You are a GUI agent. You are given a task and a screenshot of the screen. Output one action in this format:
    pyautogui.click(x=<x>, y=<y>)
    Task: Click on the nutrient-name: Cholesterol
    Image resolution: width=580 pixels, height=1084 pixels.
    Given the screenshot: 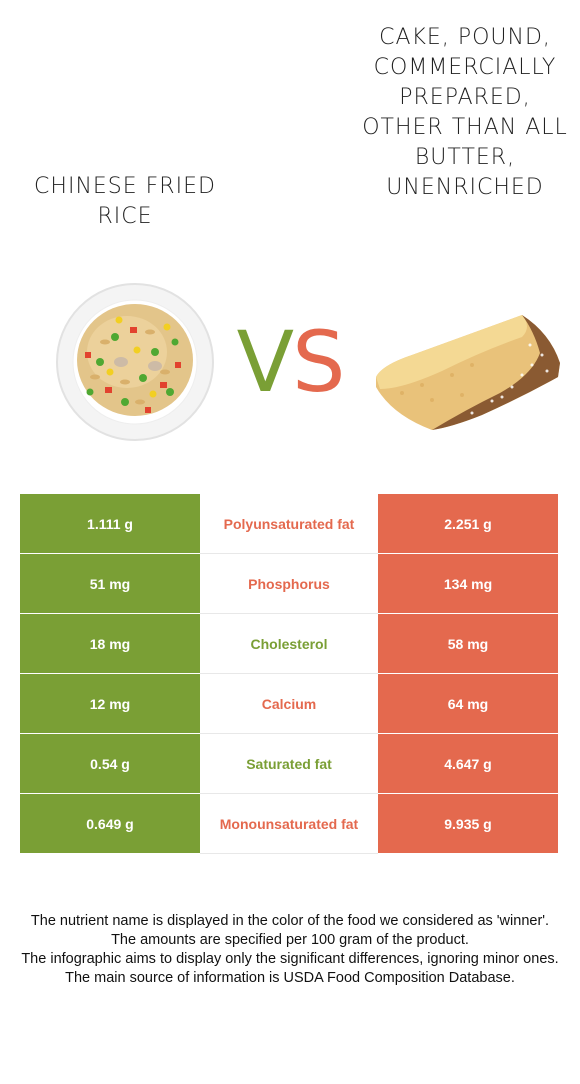 What is the action you would take?
    pyautogui.click(x=289, y=644)
    